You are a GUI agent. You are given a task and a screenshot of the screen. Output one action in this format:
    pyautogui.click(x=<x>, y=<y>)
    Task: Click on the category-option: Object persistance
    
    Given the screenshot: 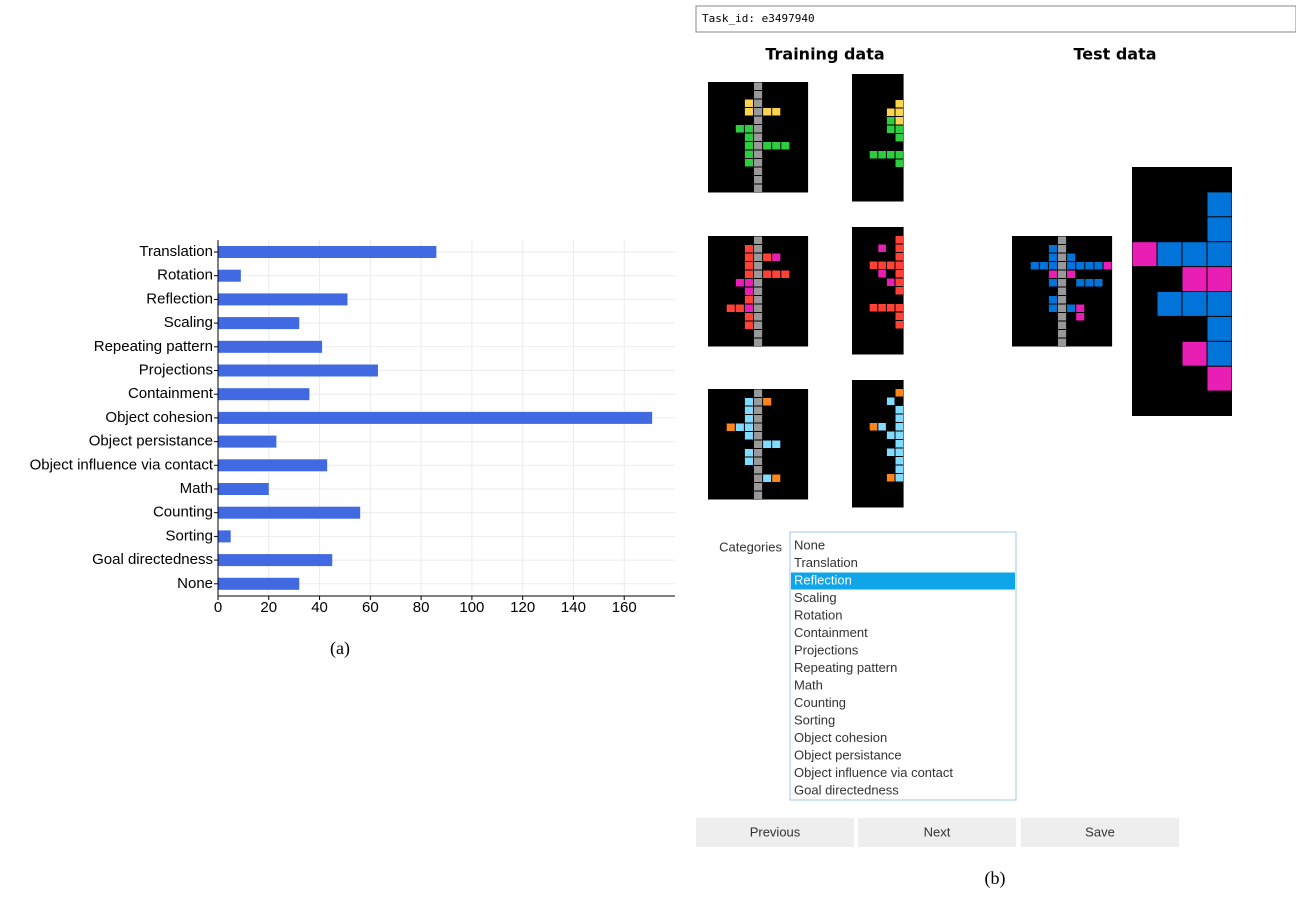 What is the action you would take?
    pyautogui.click(x=848, y=754)
    